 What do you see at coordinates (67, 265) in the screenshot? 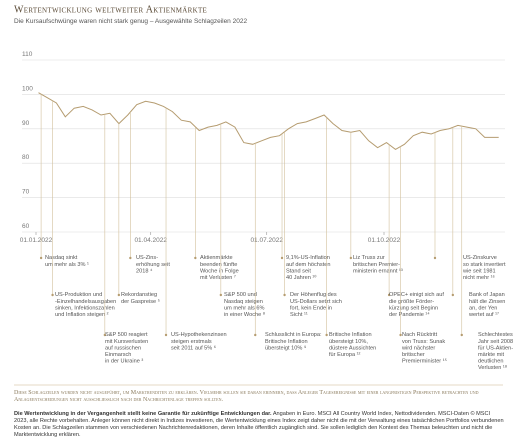
I see `annotation-text: um mehr als 3% ¹` at bounding box center [67, 265].